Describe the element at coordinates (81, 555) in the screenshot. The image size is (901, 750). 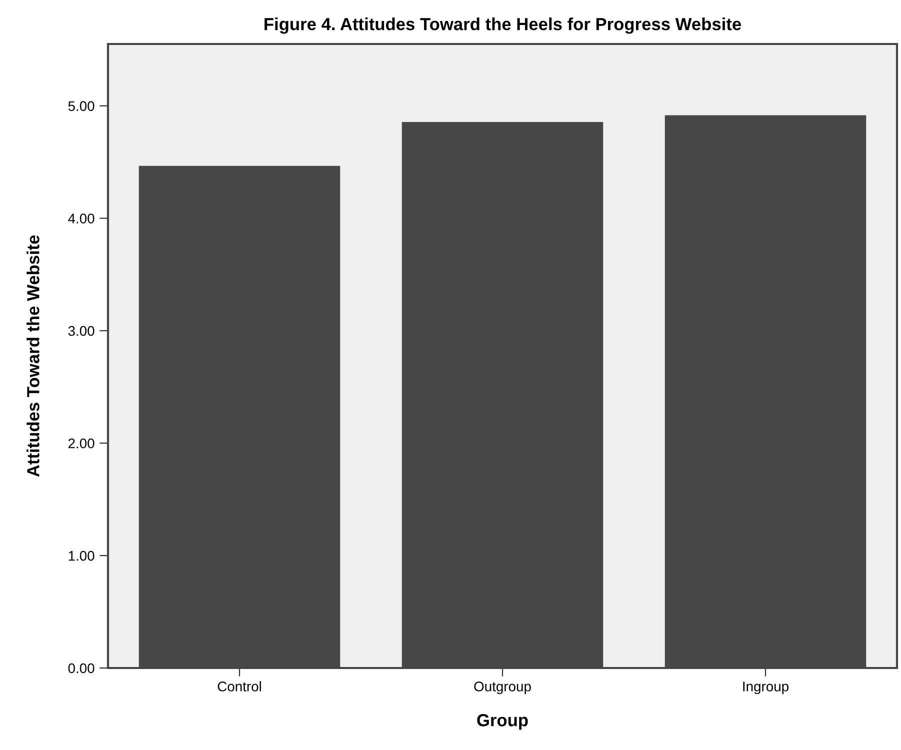
I see `y-tick-label: 1.00` at that location.